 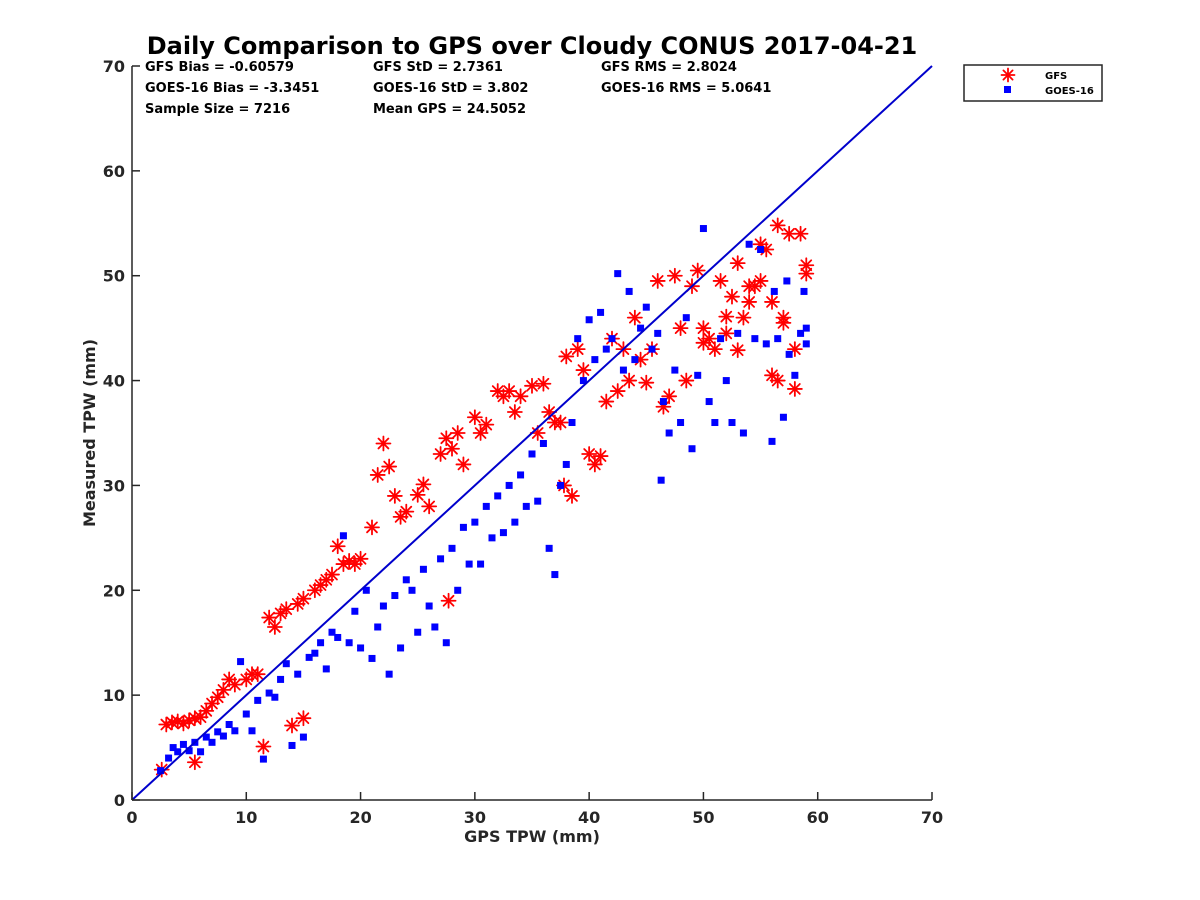 What do you see at coordinates (1069, 91) in the screenshot?
I see `legend-label-goes16: GOES-16` at bounding box center [1069, 91].